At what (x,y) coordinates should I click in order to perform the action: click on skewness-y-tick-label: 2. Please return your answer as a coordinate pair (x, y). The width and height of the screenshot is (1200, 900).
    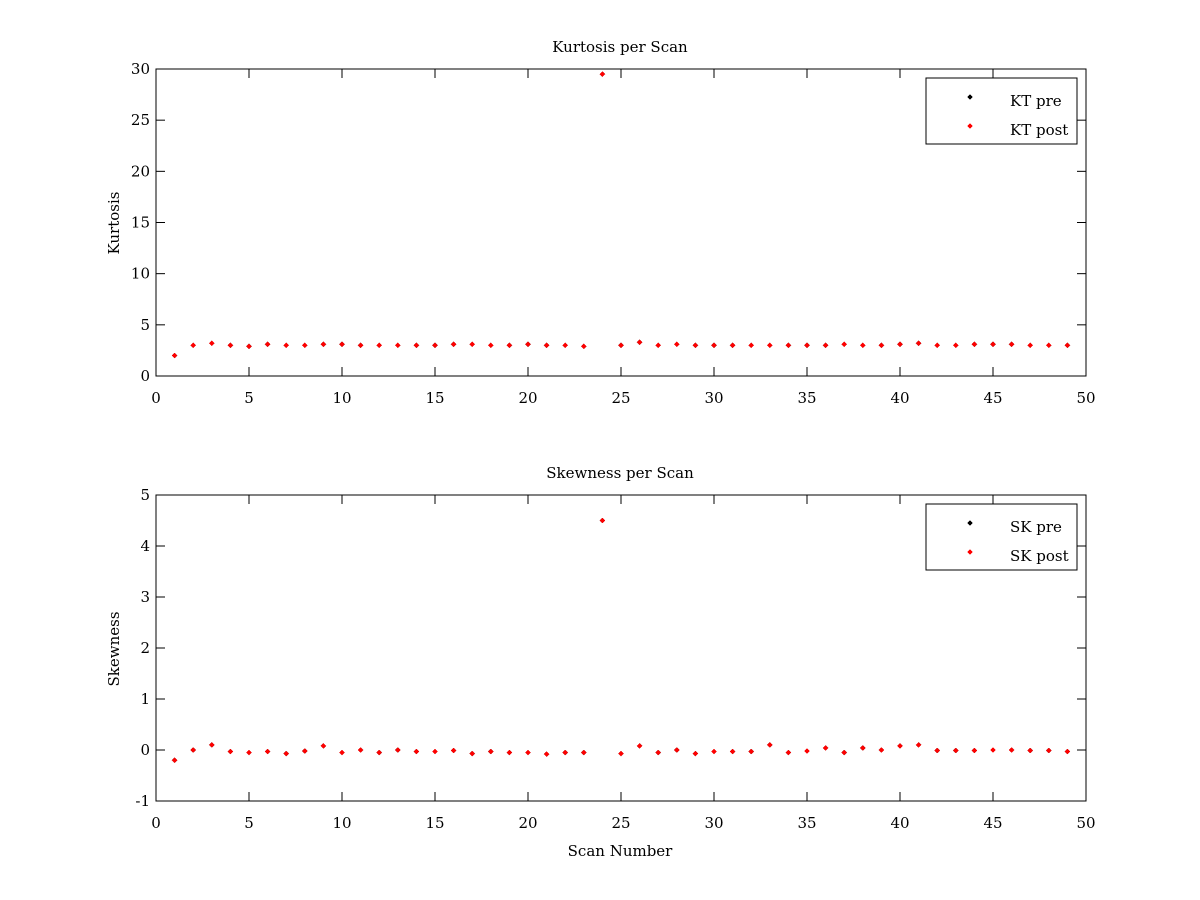
    Looking at the image, I should click on (145, 648).